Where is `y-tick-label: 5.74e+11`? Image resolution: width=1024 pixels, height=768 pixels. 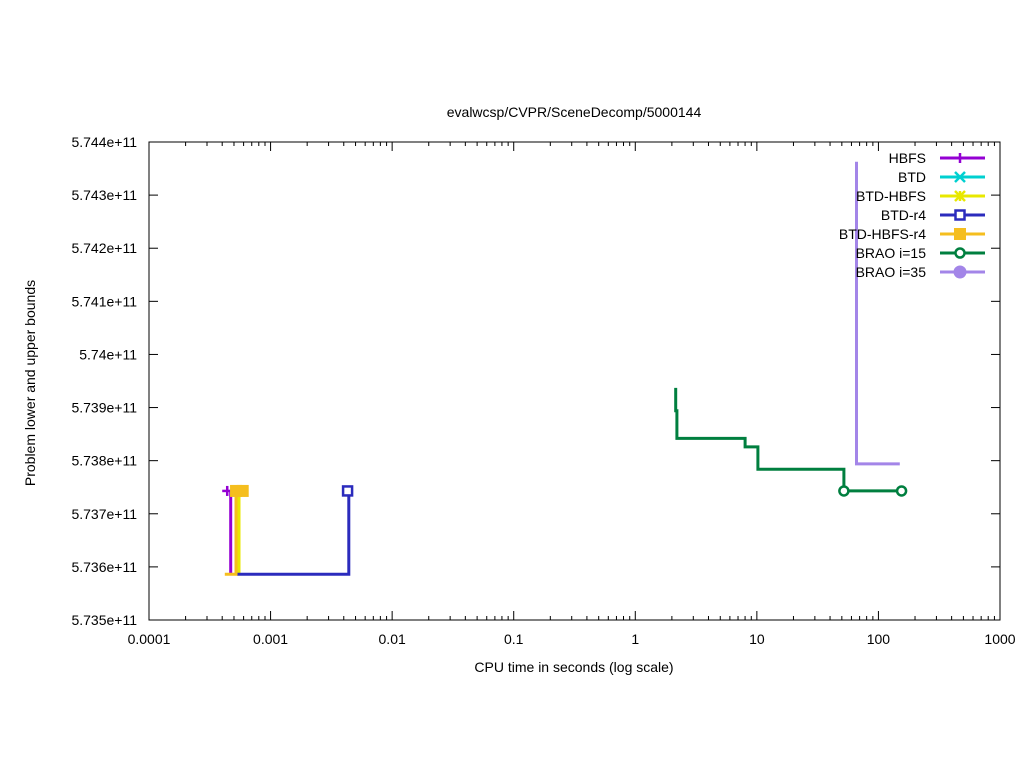 y-tick-label: 5.74e+11 is located at coordinates (108, 354).